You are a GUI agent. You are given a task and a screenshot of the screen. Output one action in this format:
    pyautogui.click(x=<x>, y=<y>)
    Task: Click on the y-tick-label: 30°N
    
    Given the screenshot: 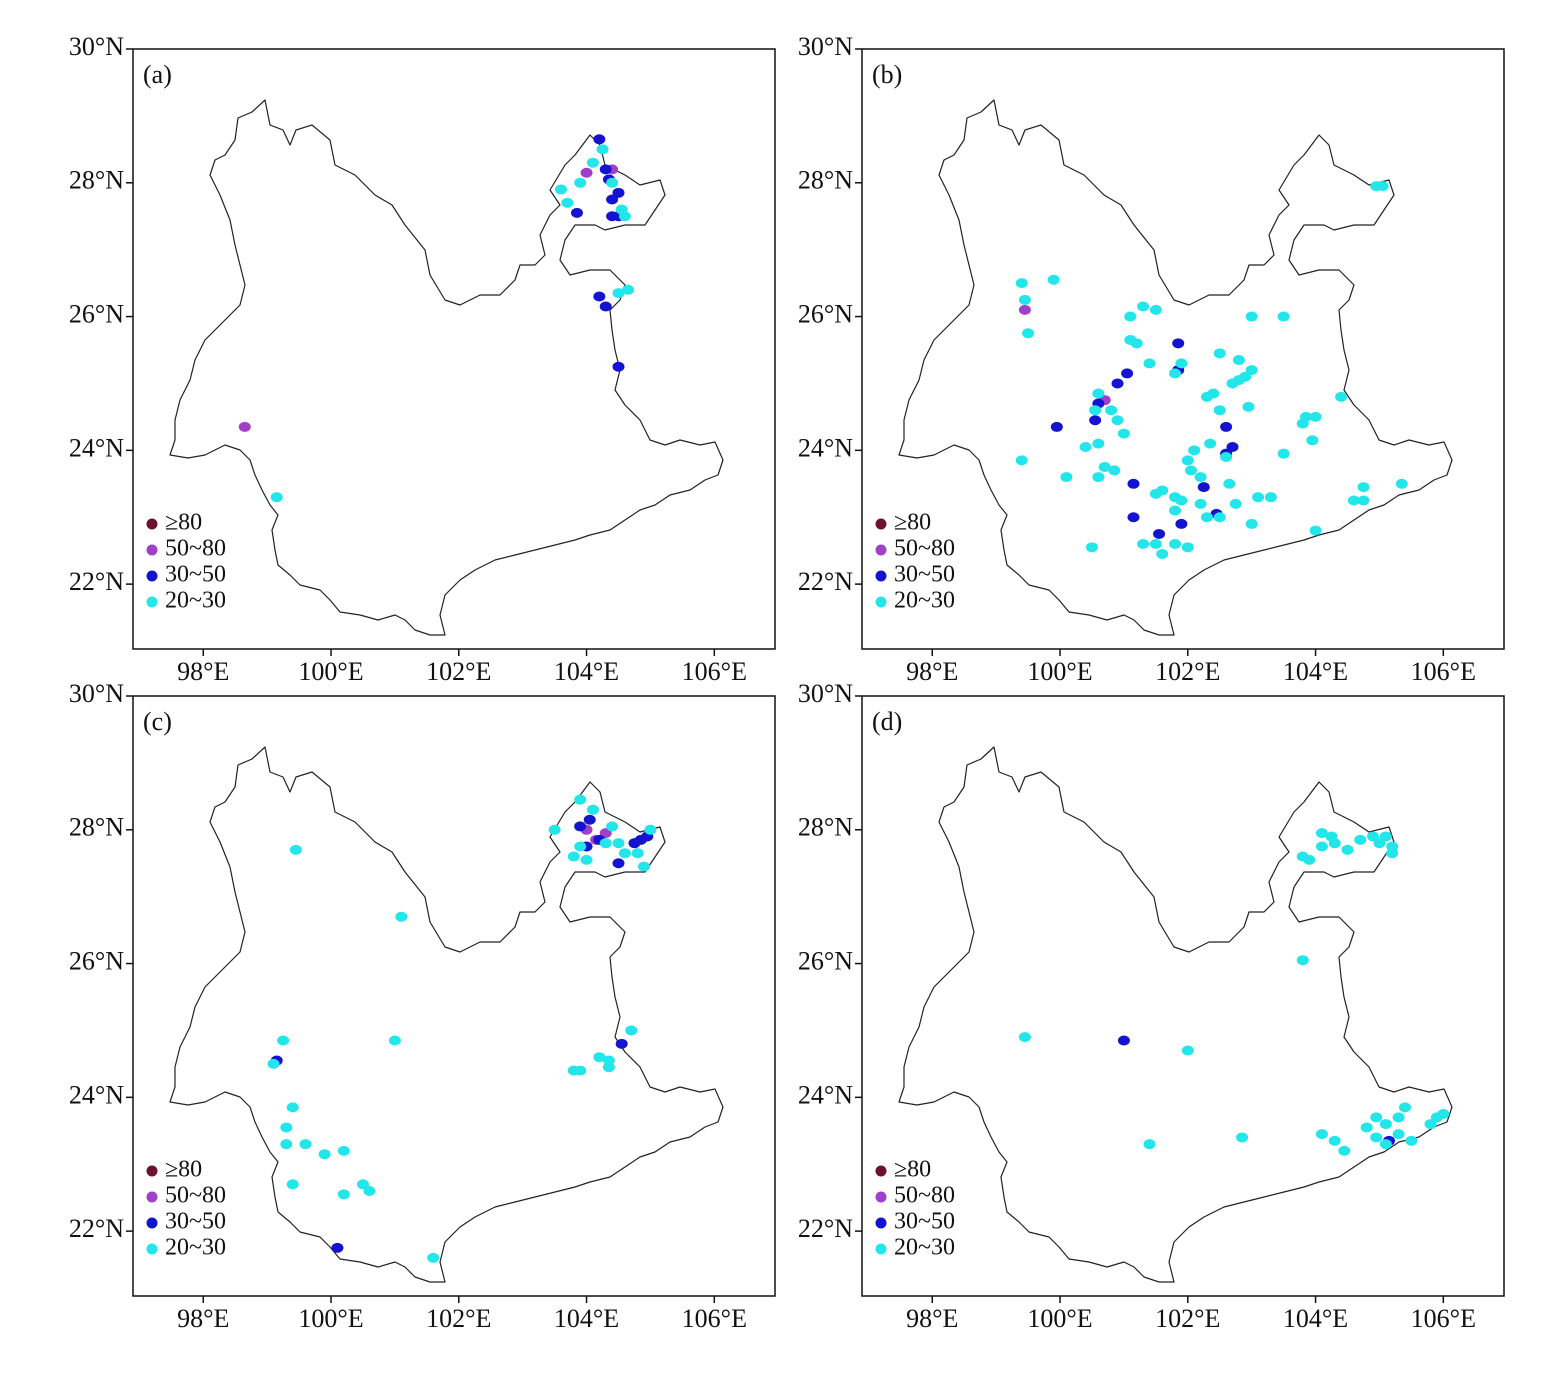 What is the action you would take?
    pyautogui.click(x=96, y=693)
    